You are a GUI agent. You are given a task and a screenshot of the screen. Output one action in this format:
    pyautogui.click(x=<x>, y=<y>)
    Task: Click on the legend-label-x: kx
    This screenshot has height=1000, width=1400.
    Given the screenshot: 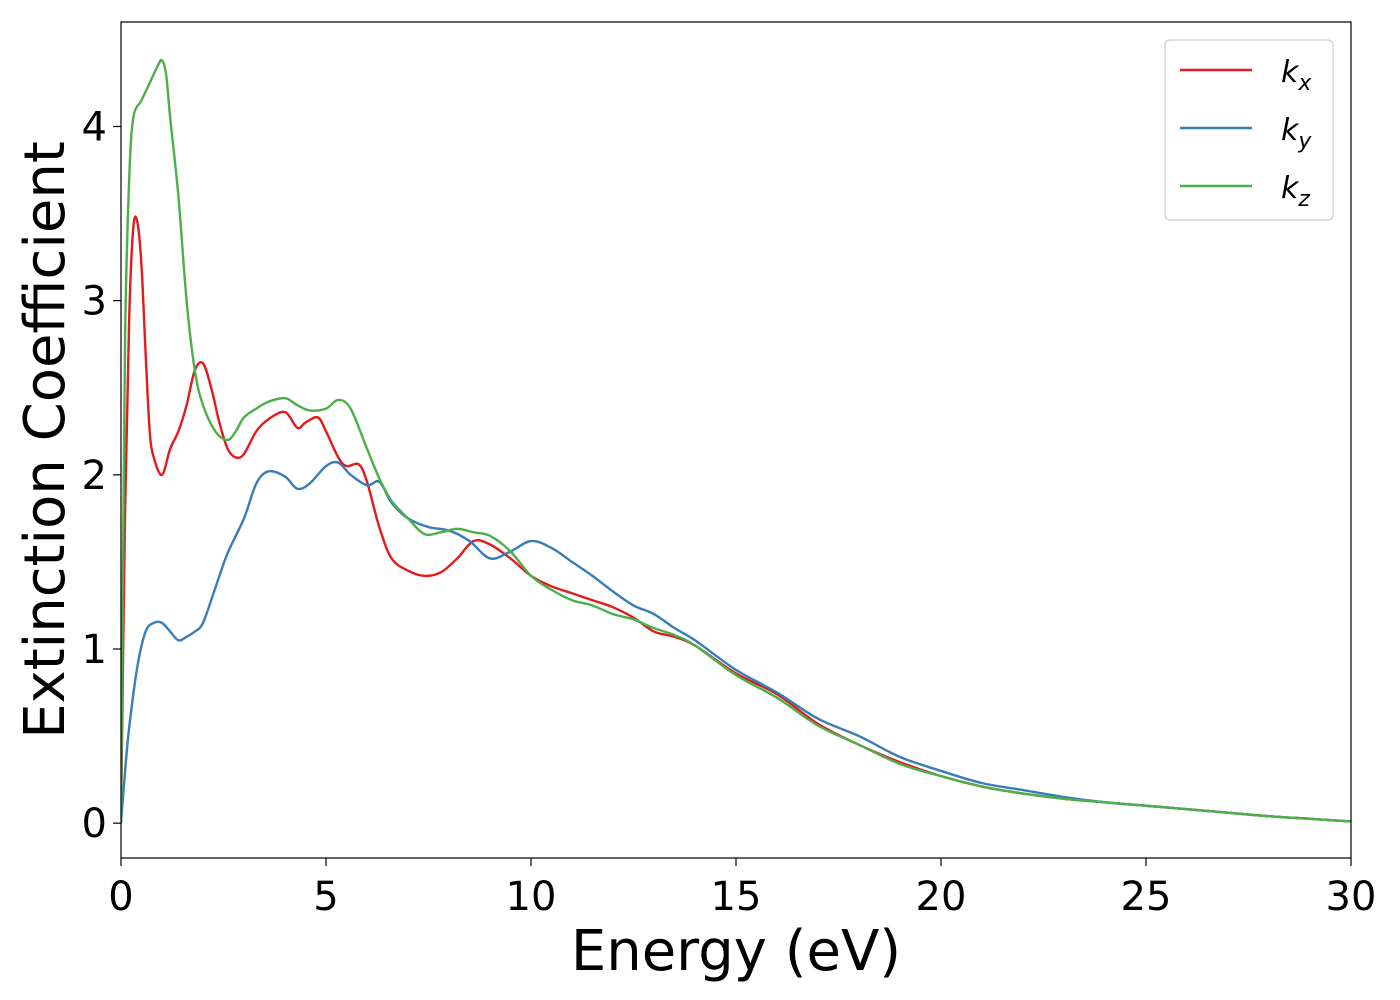 What is the action you would take?
    pyautogui.click(x=1296, y=75)
    